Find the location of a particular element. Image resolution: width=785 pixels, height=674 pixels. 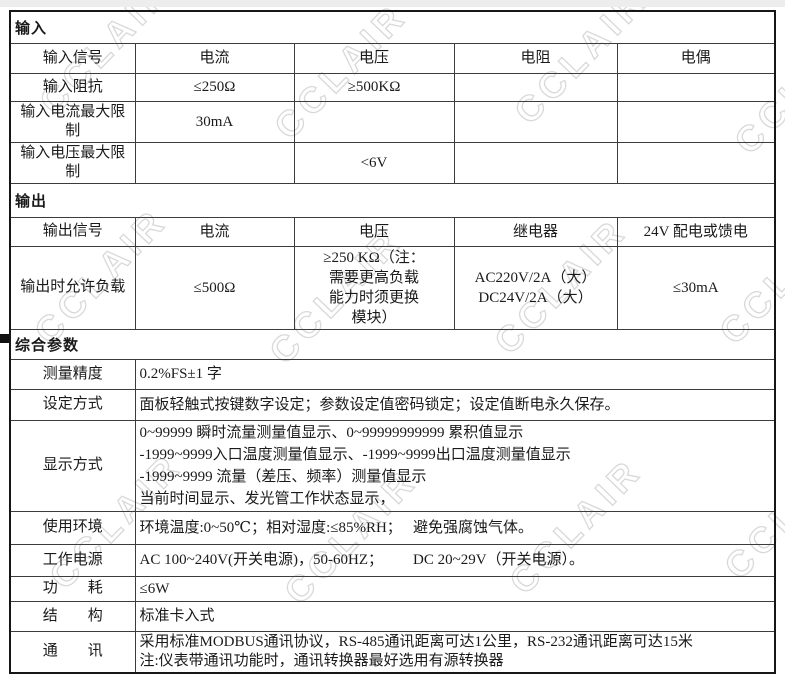

value-cell: 电阻 is located at coordinates (535, 58).